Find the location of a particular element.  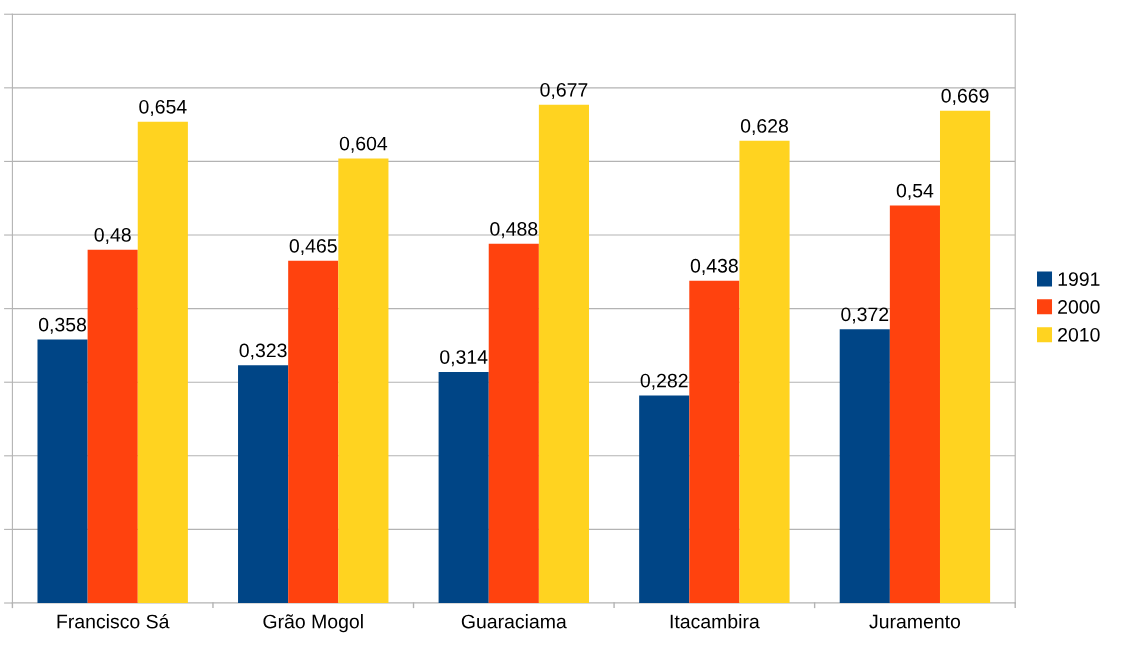

data-label: 0,465 is located at coordinates (313, 247).